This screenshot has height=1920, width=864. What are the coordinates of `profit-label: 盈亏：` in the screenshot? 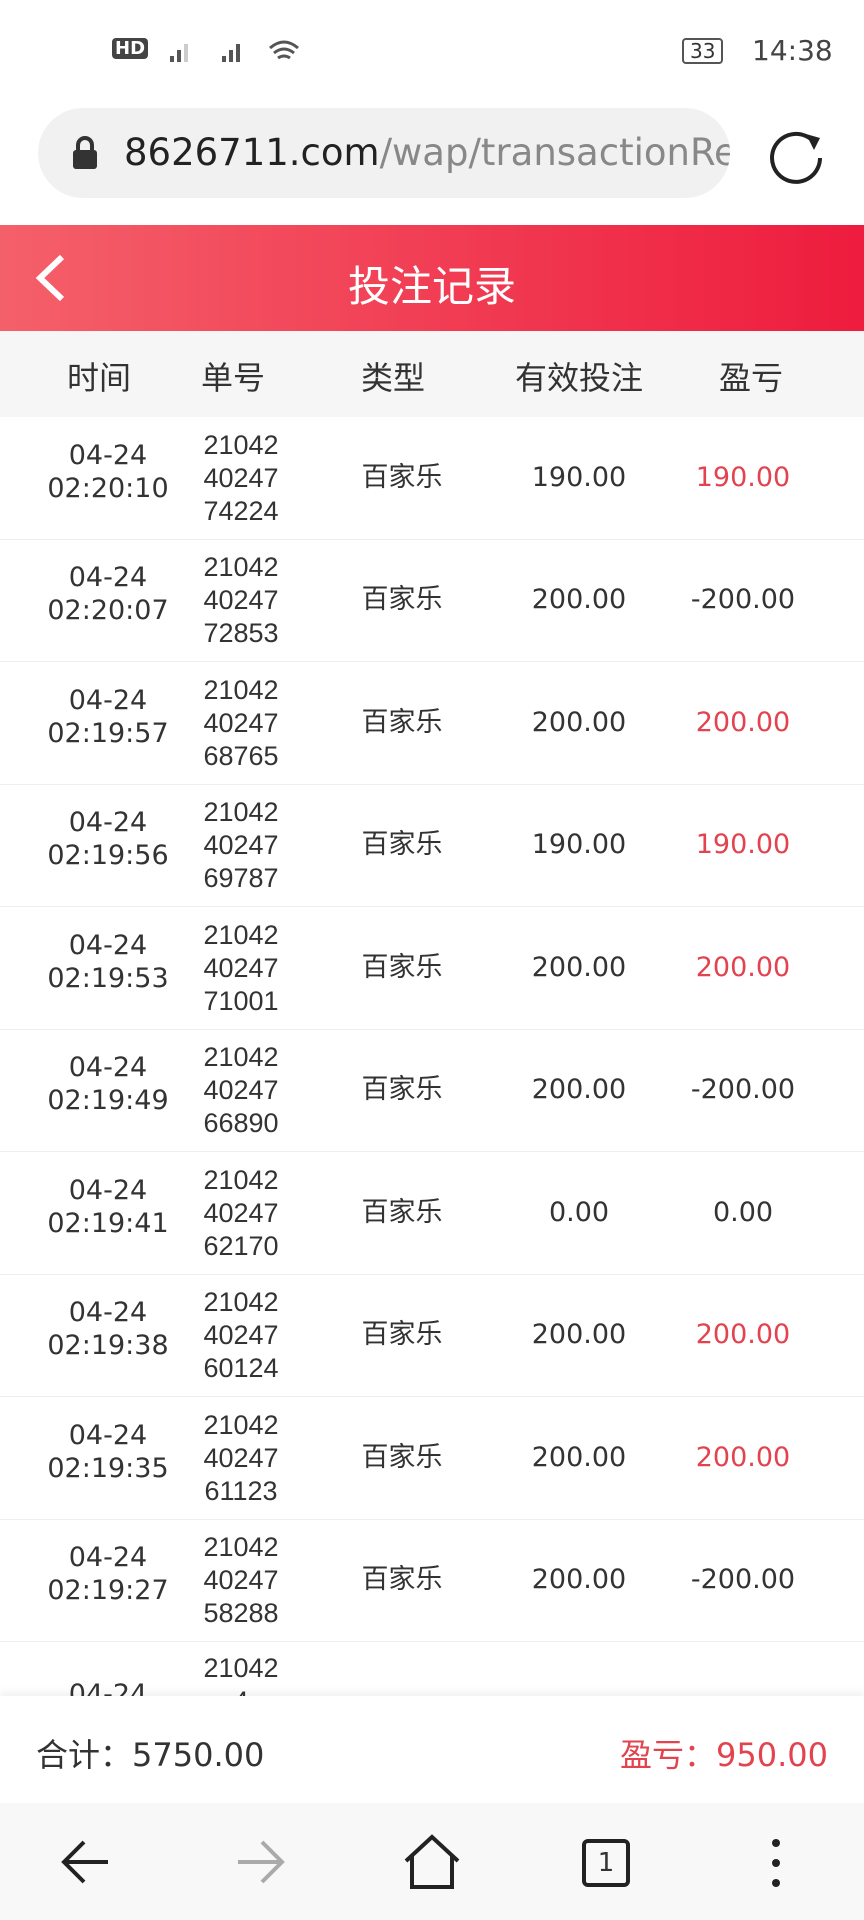 It's located at (668, 1755).